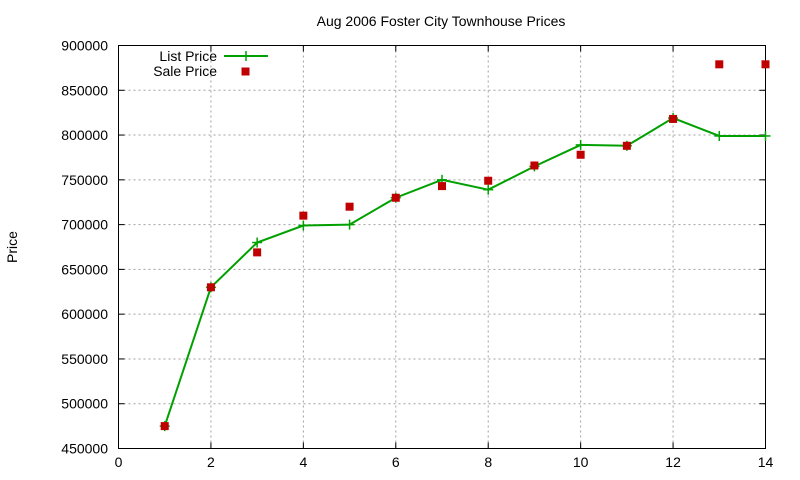  Describe the element at coordinates (84, 135) in the screenshot. I see `y-tick-label: 800000` at that location.